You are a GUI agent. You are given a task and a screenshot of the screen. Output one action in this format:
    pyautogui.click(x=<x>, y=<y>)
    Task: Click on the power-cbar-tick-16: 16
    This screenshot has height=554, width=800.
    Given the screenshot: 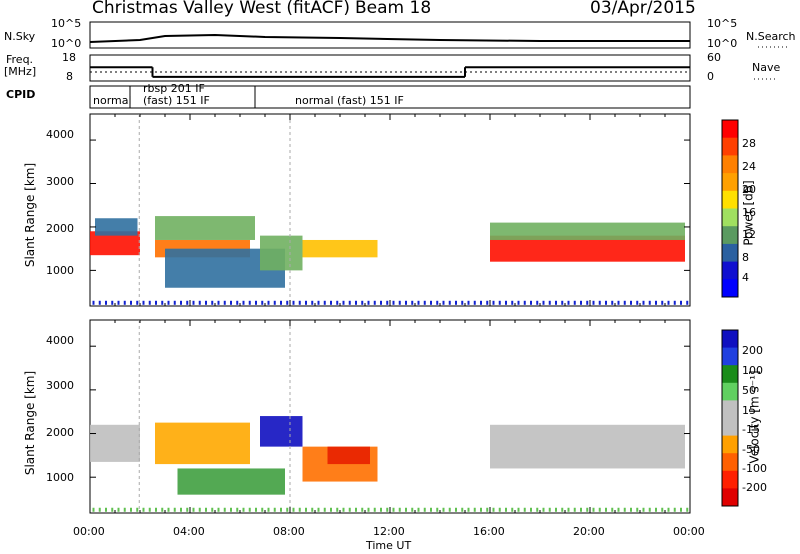 What is the action you would take?
    pyautogui.click(x=749, y=212)
    